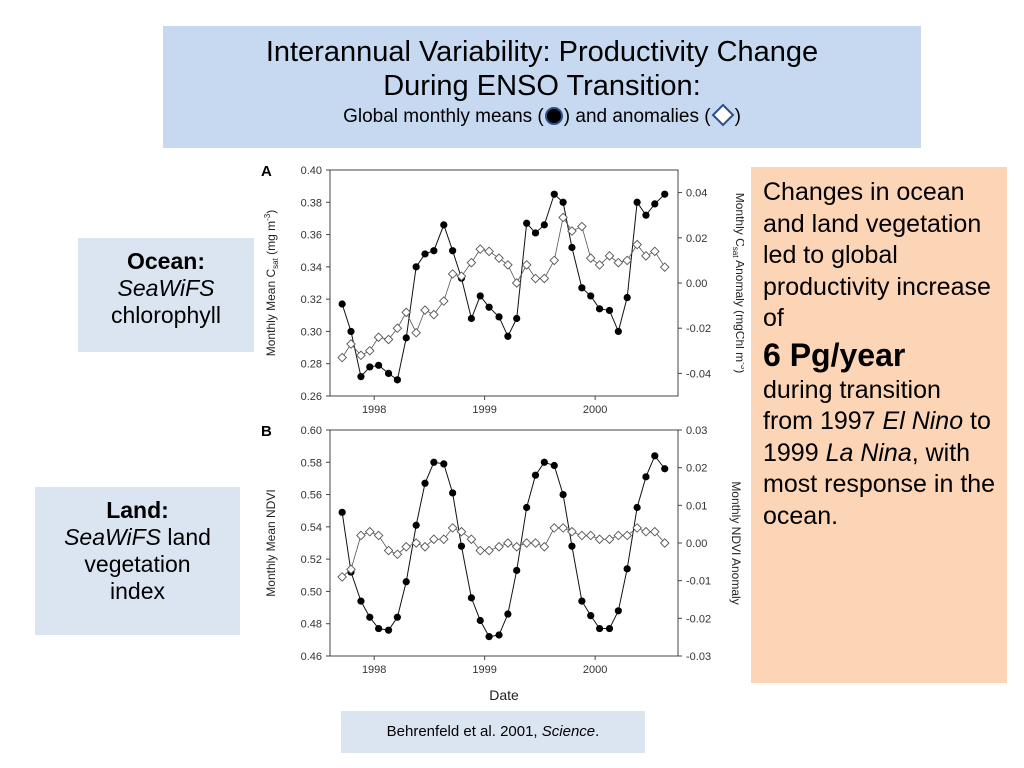  Describe the element at coordinates (311, 431) in the screenshot. I see `panel-b-ytick-label: 0.60` at that location.